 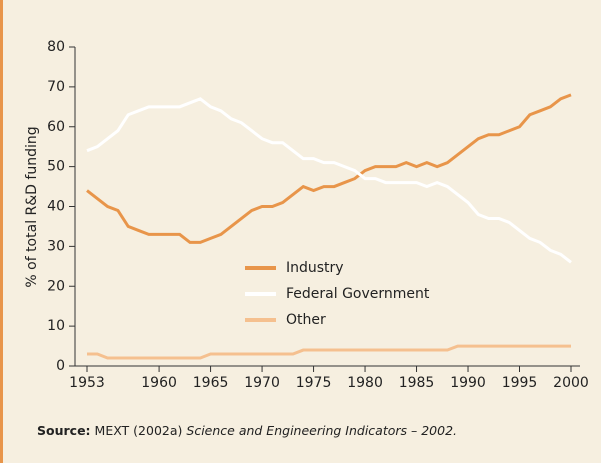 What do you see at coordinates (56, 87) in the screenshot?
I see `y-tick-label: 70` at bounding box center [56, 87].